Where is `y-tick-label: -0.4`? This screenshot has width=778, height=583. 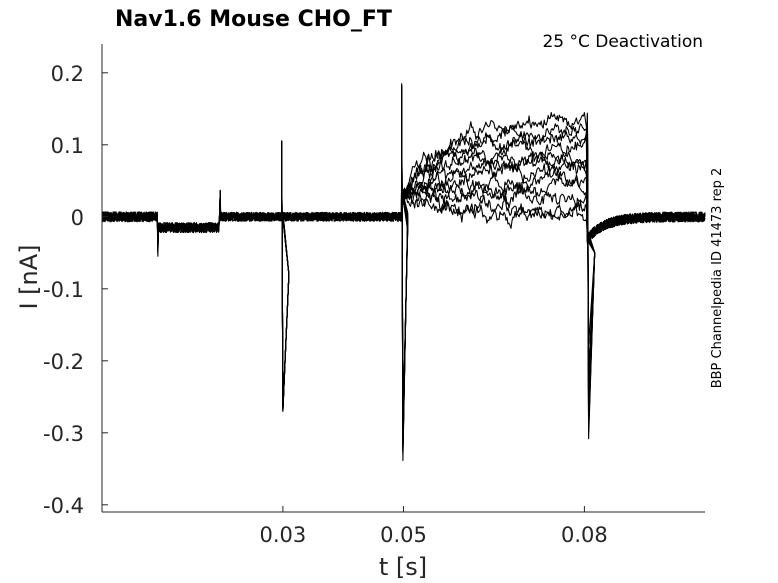
y-tick-label: -0.4 is located at coordinates (63, 506).